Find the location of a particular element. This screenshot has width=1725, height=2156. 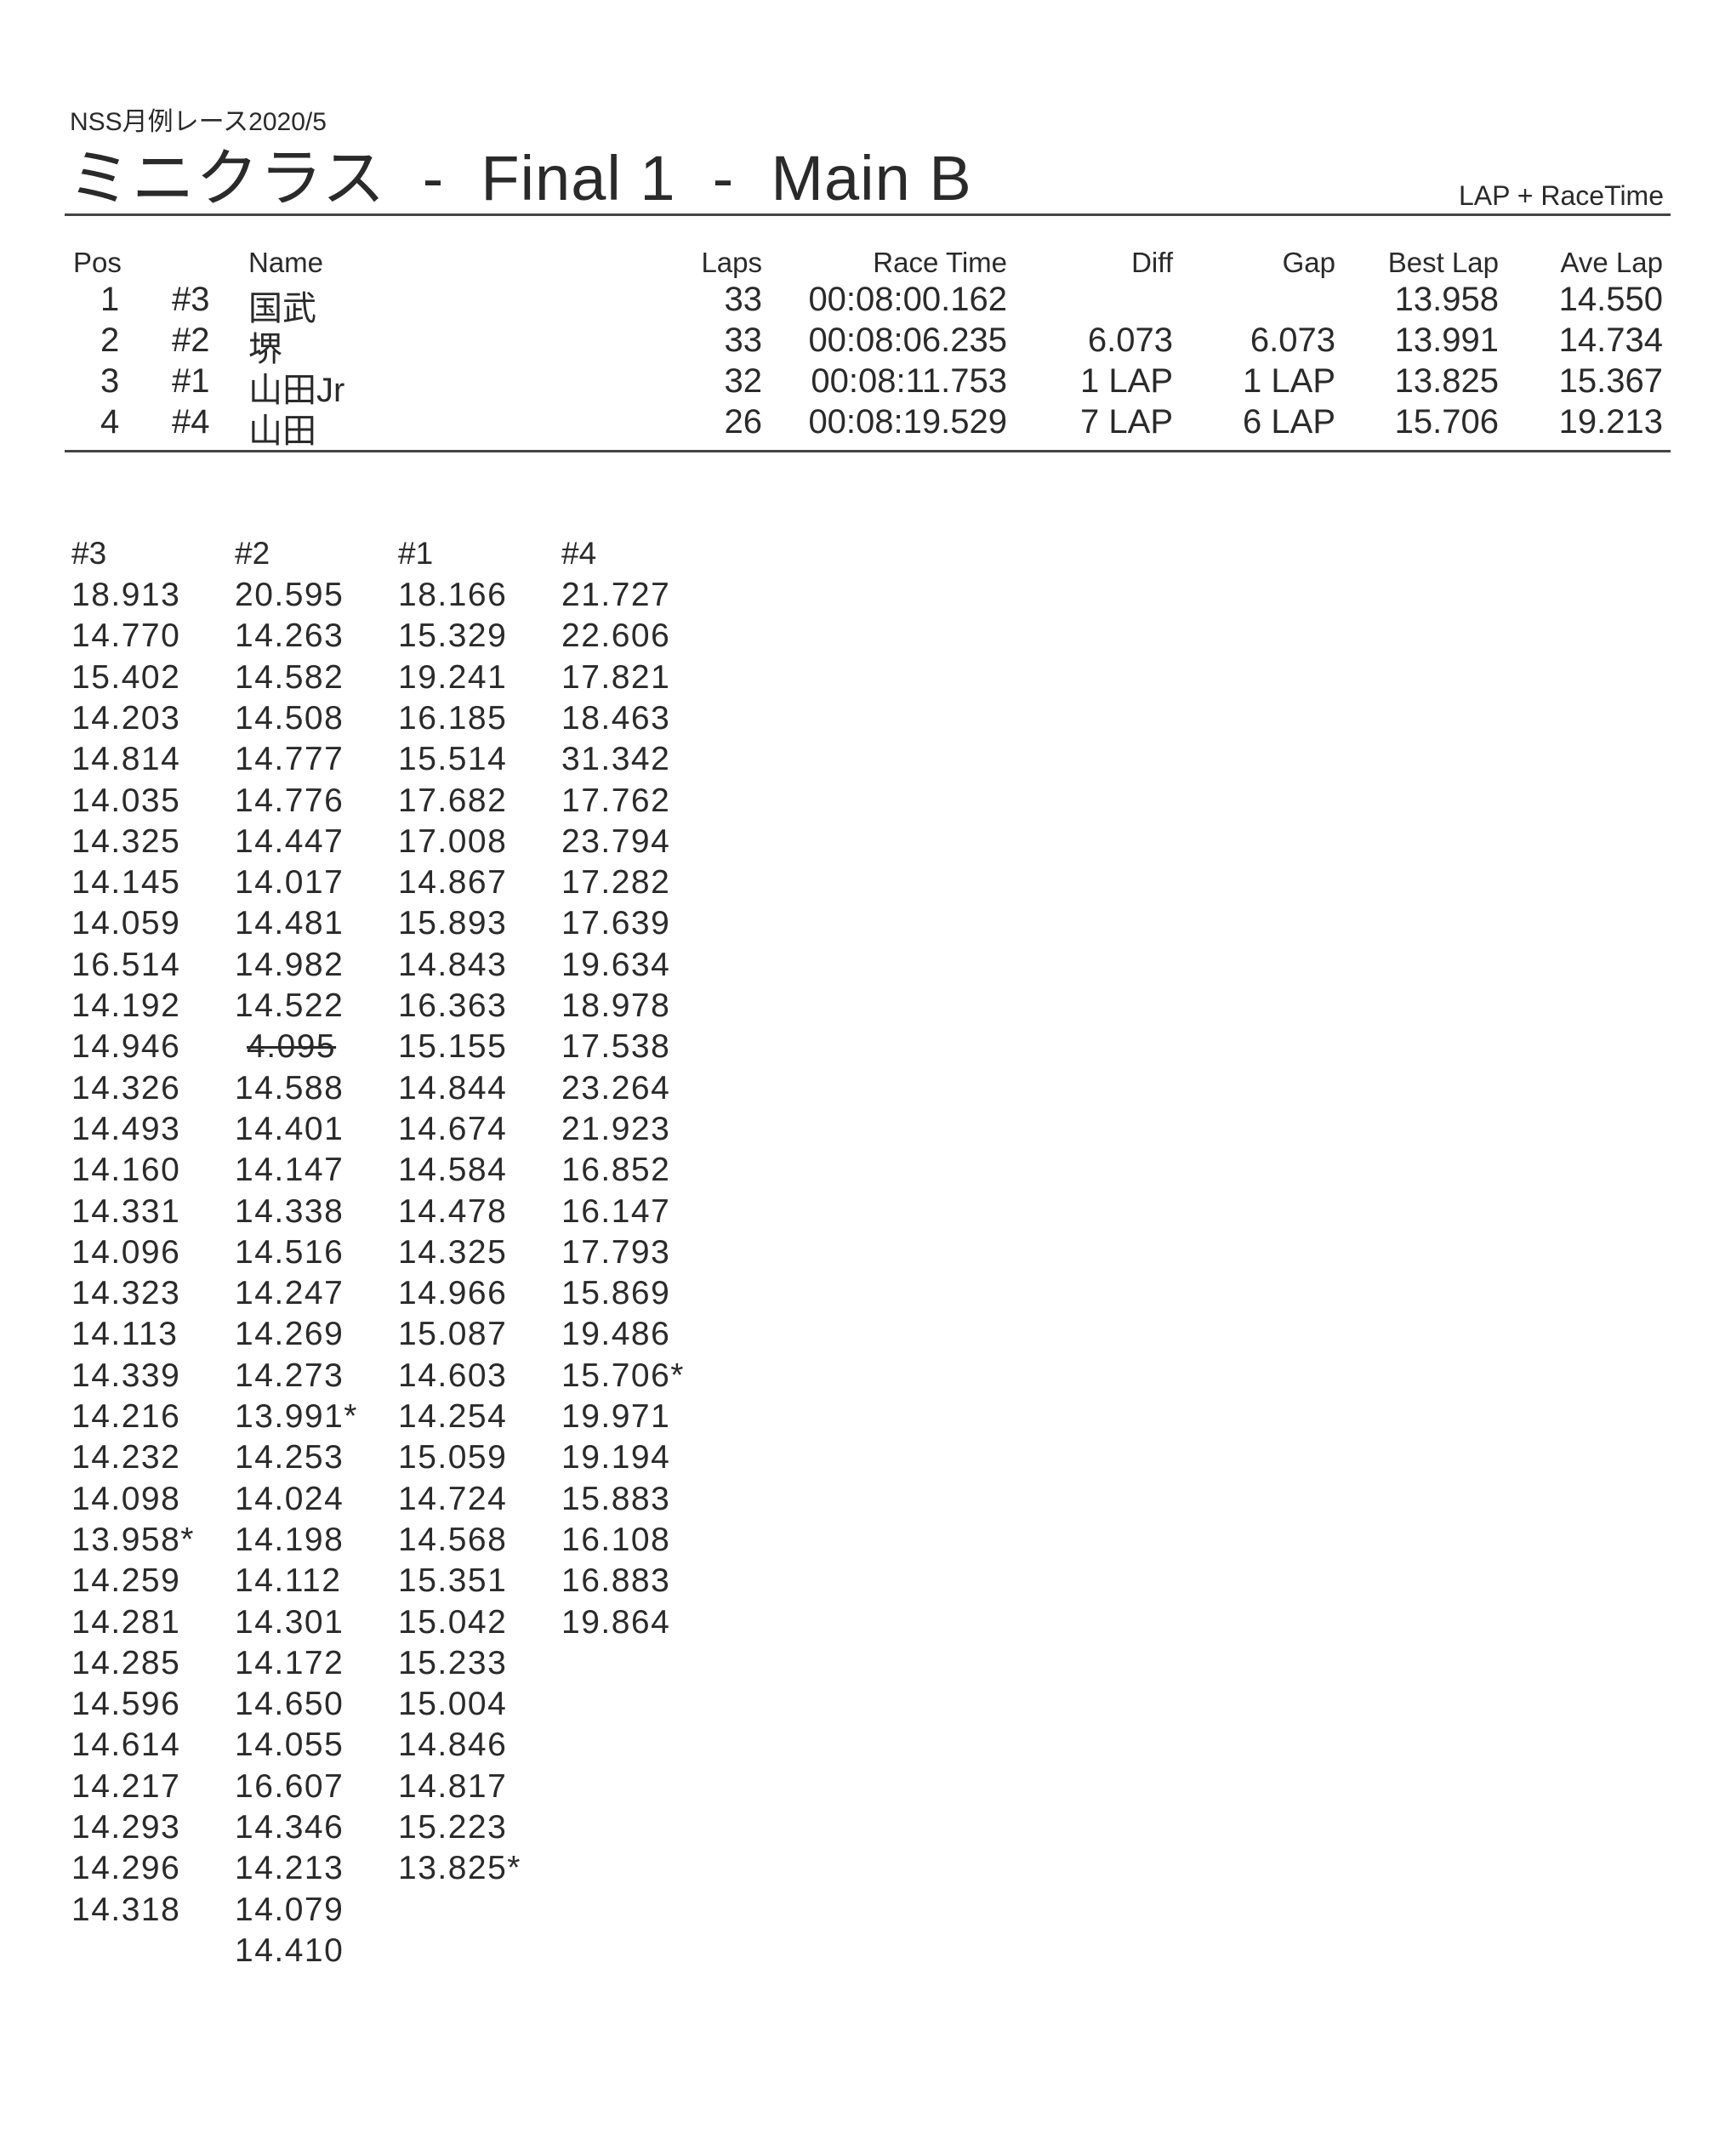

lap-time: 23.264 is located at coordinates (616, 1088).